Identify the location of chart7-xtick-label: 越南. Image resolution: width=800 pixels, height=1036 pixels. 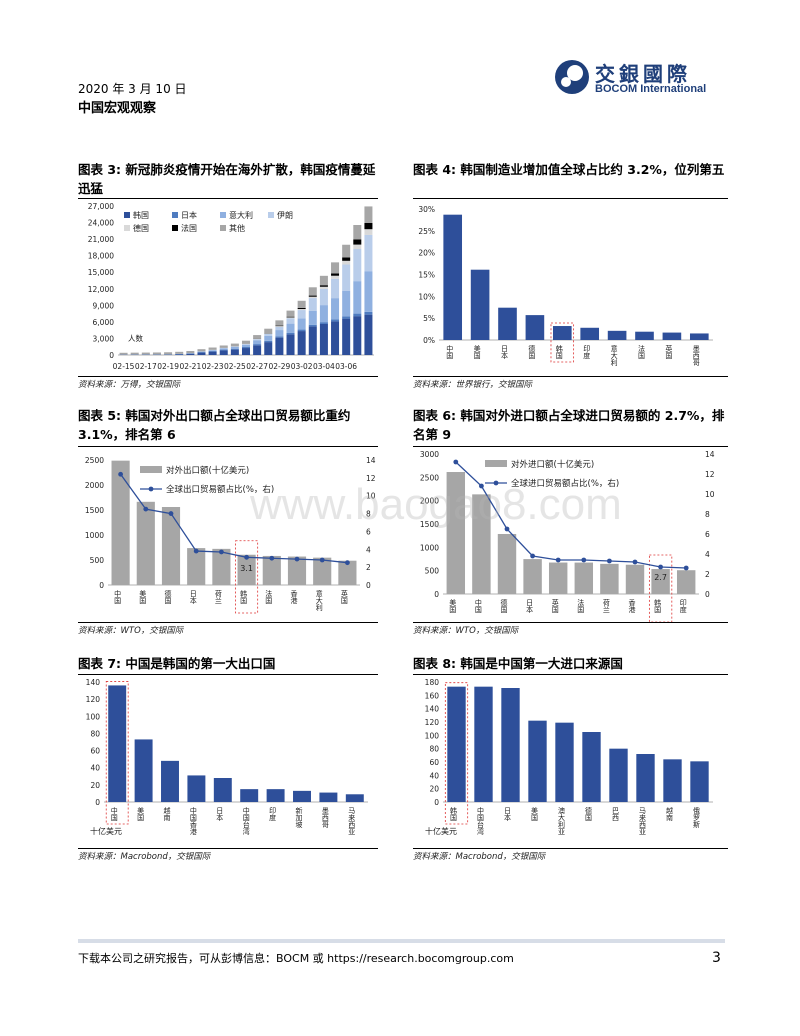
(167, 813).